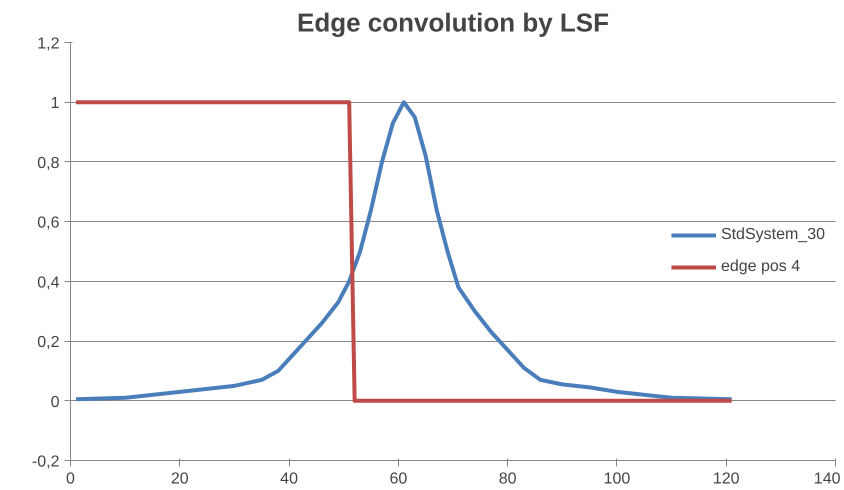  What do you see at coordinates (48, 343) in the screenshot?
I see `y-tick-label: 0,2` at bounding box center [48, 343].